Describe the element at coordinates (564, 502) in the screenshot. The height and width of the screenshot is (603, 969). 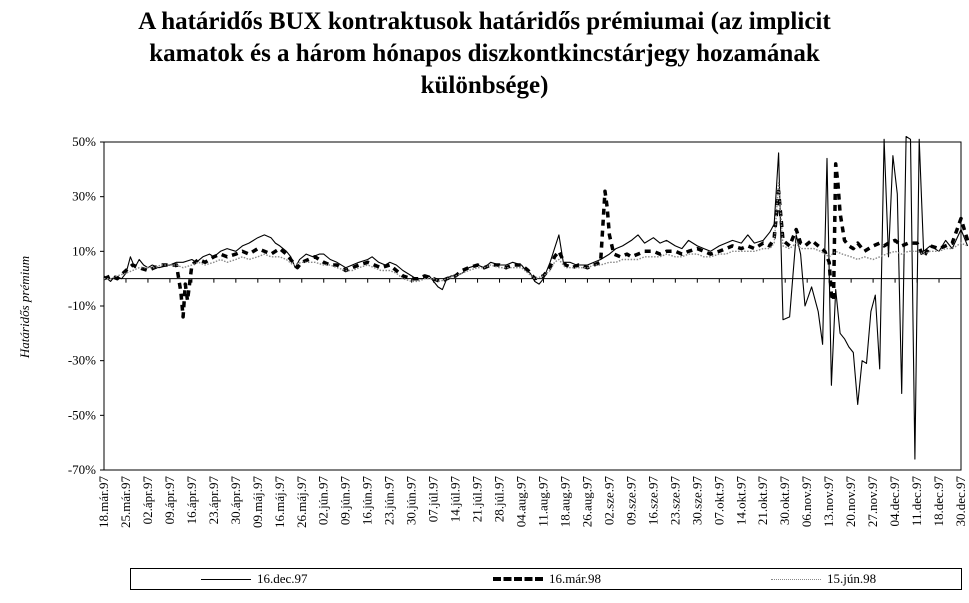
I see `x-tick-label: 18.aug.97` at that location.